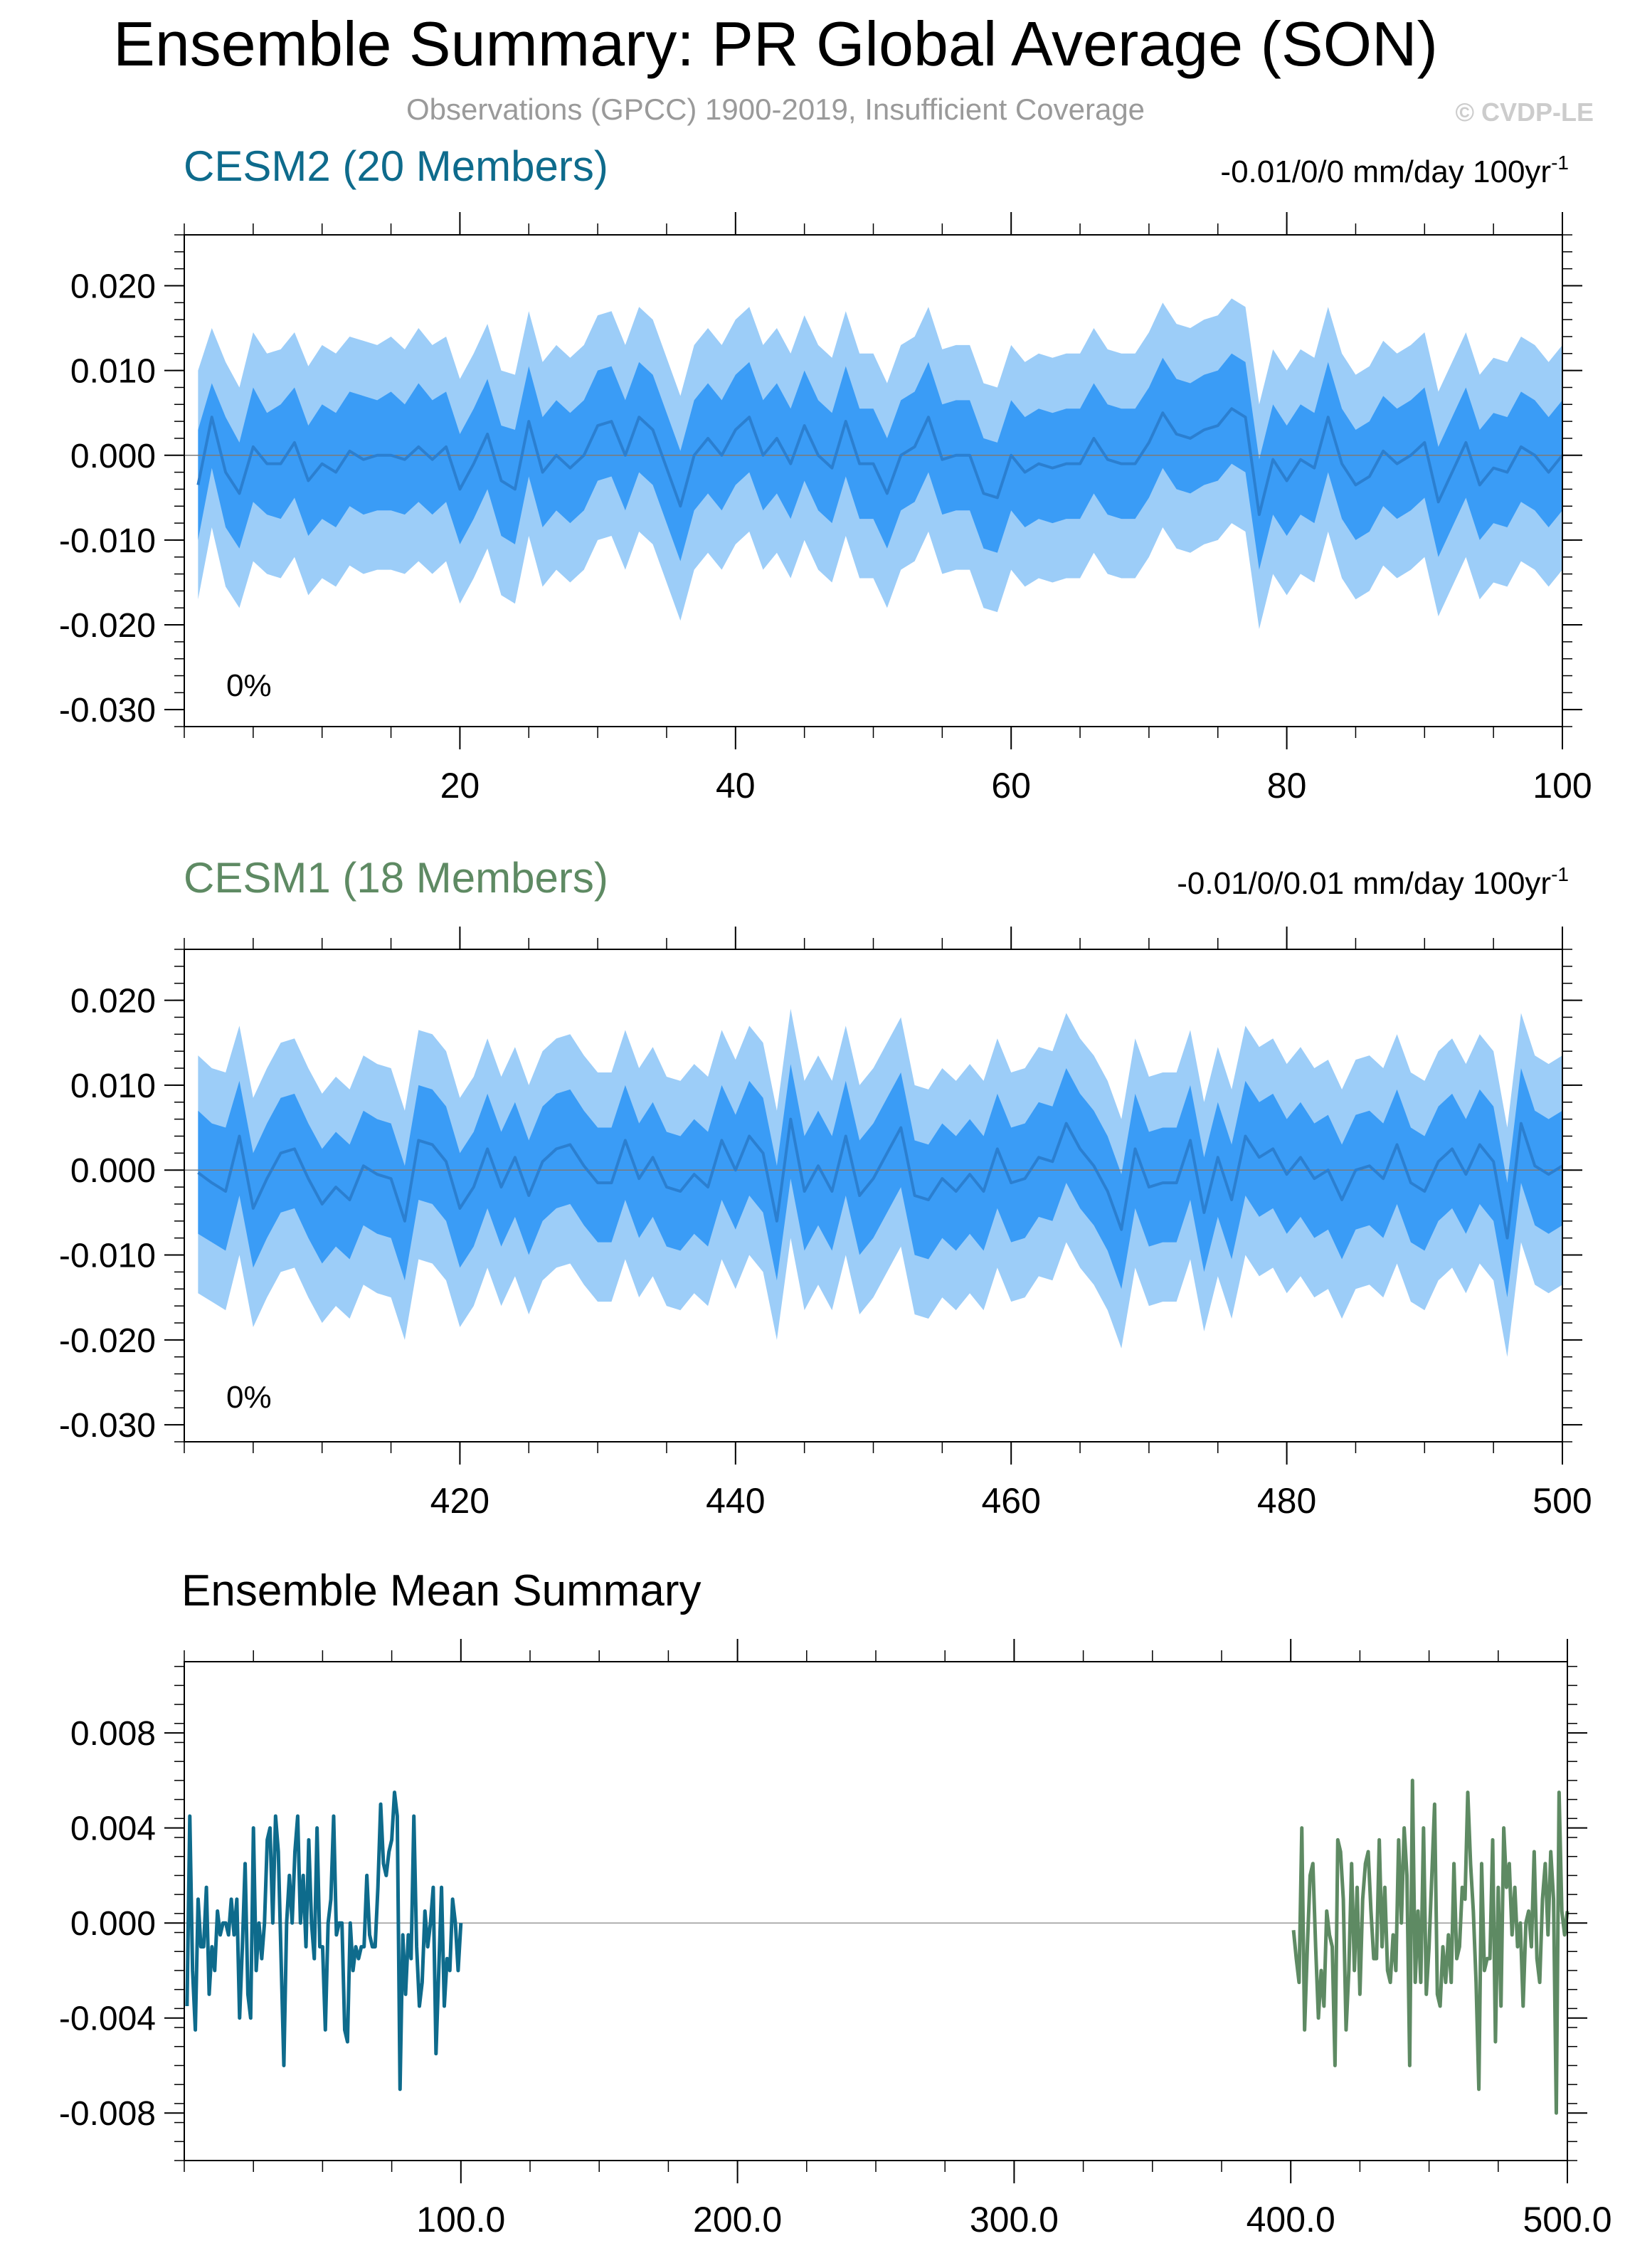  I want to click on ensmean-xtick-label: 100.0, so click(460, 2220).